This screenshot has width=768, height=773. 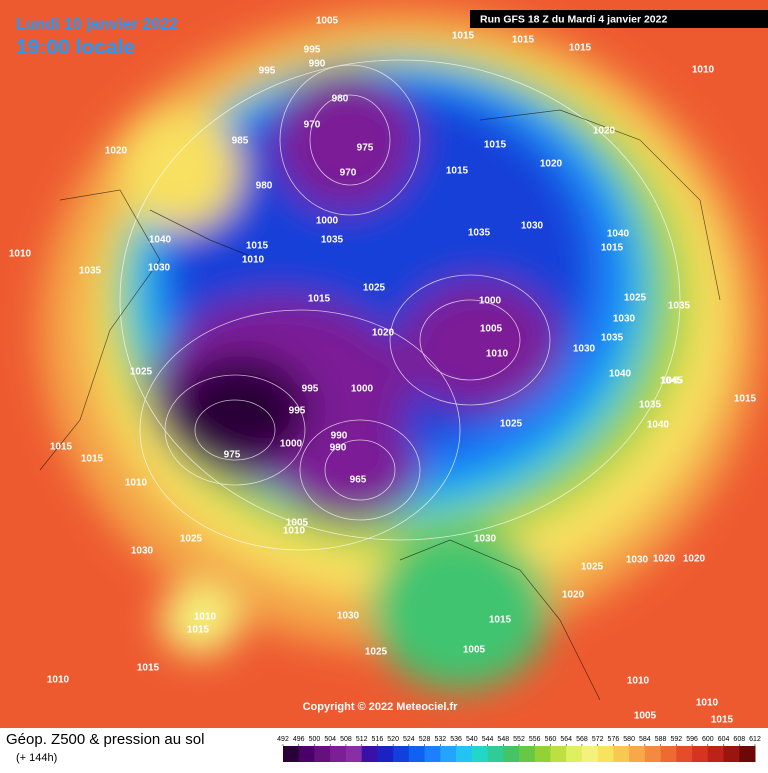 What do you see at coordinates (658, 425) in the screenshot?
I see `pressure-label: 1040` at bounding box center [658, 425].